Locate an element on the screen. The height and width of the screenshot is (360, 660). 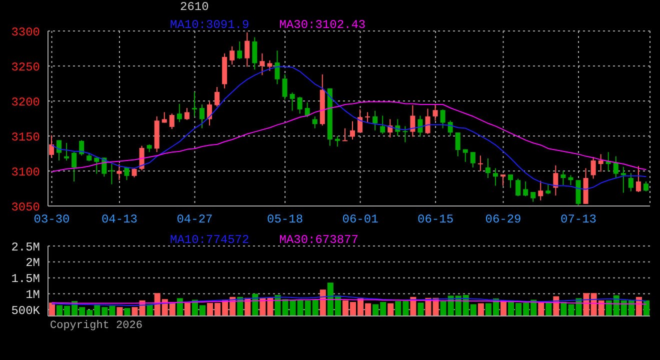
text: MA30:3102.43 is located at coordinates (322, 25).